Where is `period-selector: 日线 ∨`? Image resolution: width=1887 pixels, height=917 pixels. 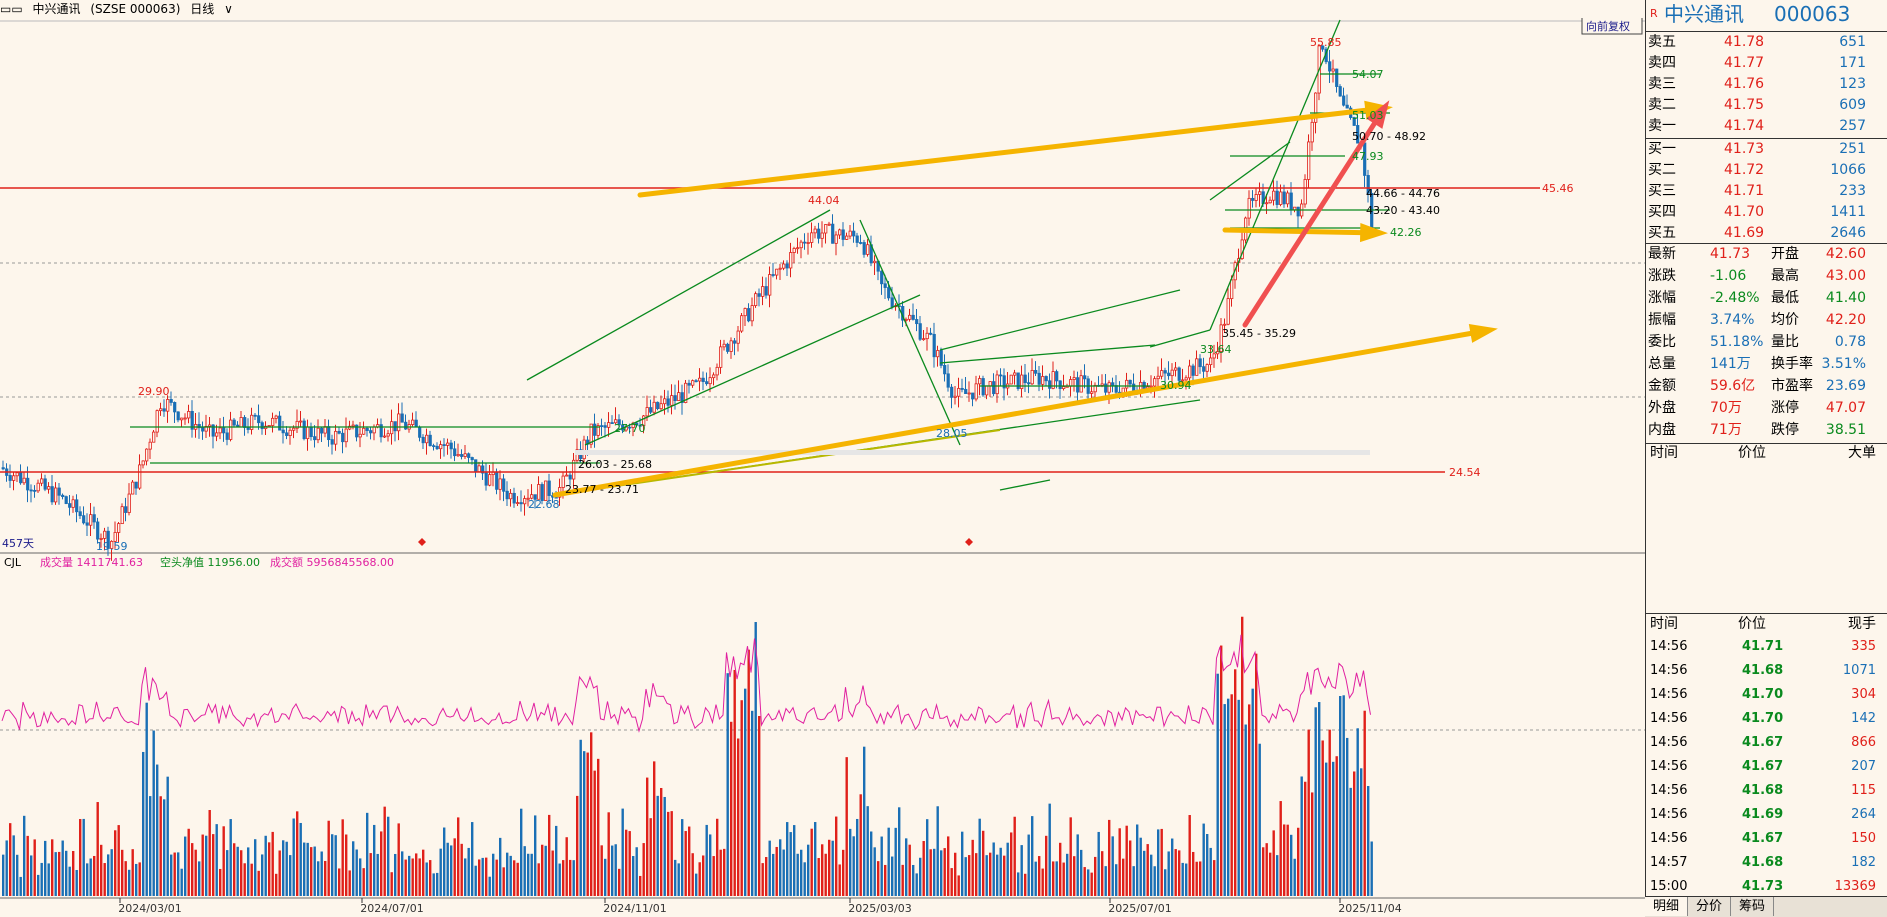
period-selector: 日线 ∨ is located at coordinates (211, 9).